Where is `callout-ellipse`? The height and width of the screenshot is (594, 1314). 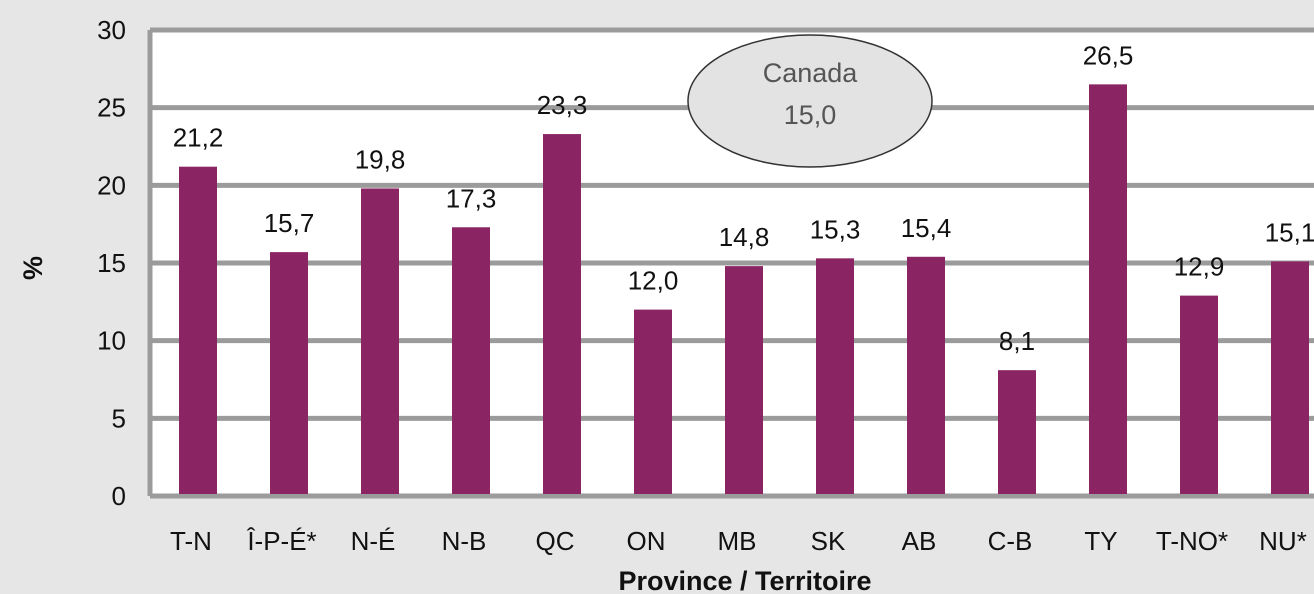 callout-ellipse is located at coordinates (810, 101).